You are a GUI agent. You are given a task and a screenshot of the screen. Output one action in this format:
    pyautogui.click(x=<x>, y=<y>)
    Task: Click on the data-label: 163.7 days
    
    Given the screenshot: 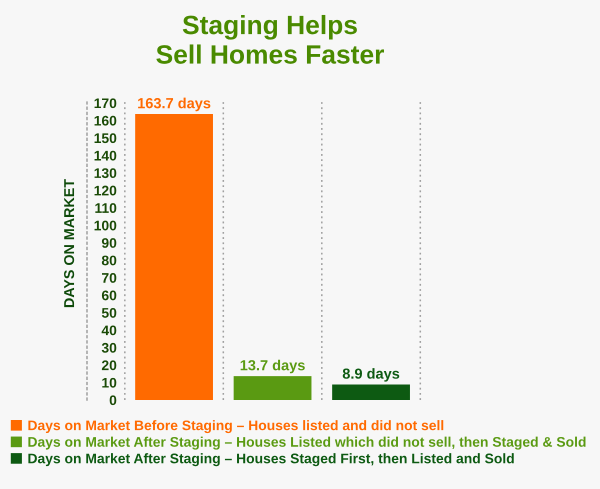 What is the action you would take?
    pyautogui.click(x=174, y=105)
    